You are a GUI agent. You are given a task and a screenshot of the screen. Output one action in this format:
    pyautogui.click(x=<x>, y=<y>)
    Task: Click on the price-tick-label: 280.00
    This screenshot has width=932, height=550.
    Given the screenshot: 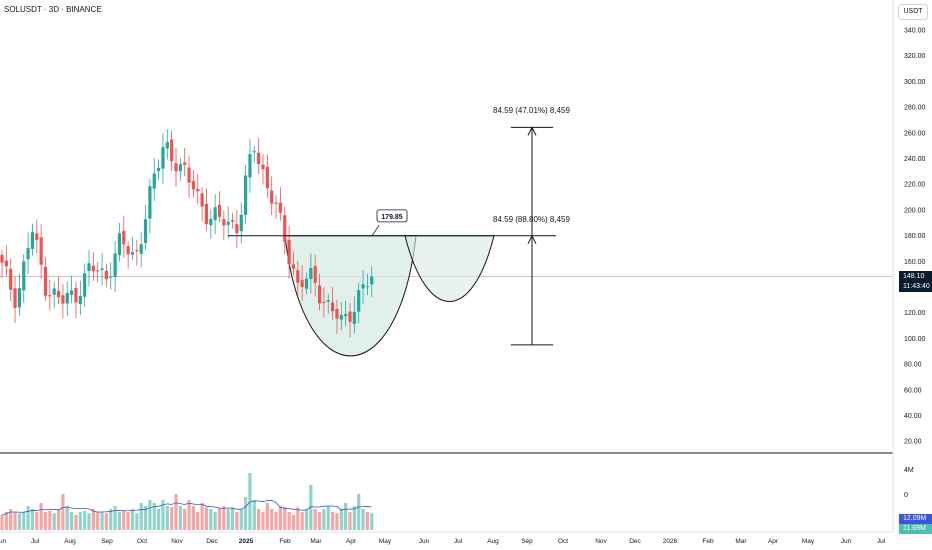 What is the action you would take?
    pyautogui.click(x=915, y=108)
    